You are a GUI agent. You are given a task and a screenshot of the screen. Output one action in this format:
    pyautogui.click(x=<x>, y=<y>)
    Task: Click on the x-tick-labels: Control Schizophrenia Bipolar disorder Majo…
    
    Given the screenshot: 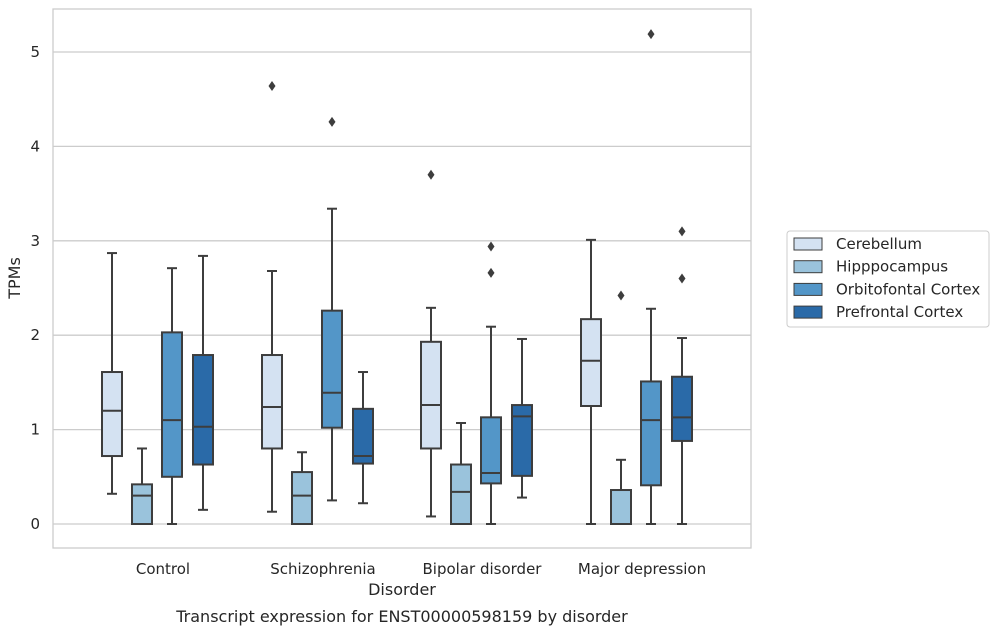 What is the action you would take?
    pyautogui.click(x=421, y=569)
    